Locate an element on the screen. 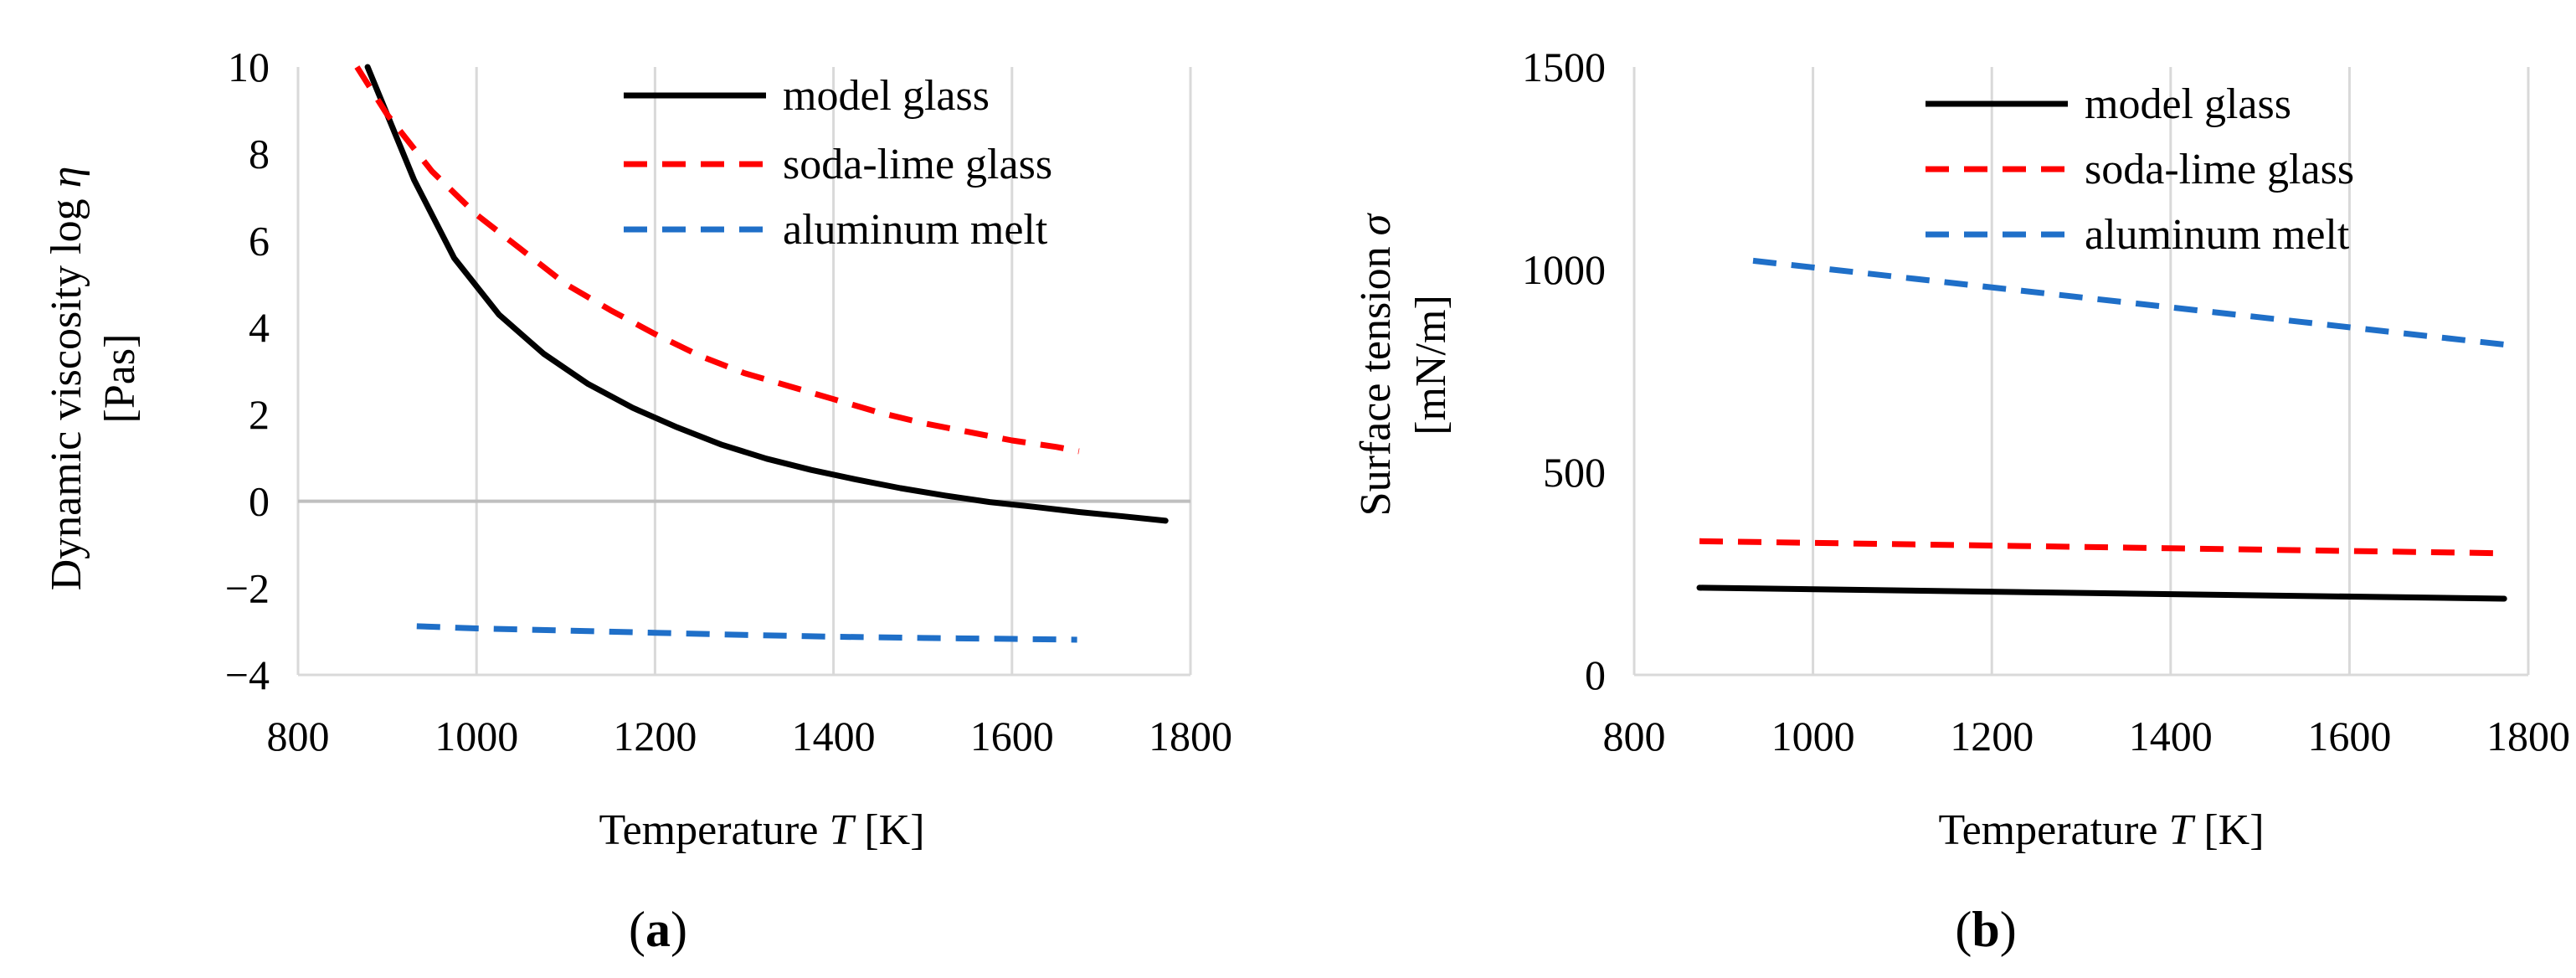  panel-a-x-tick-label: 1000 is located at coordinates (476, 736).